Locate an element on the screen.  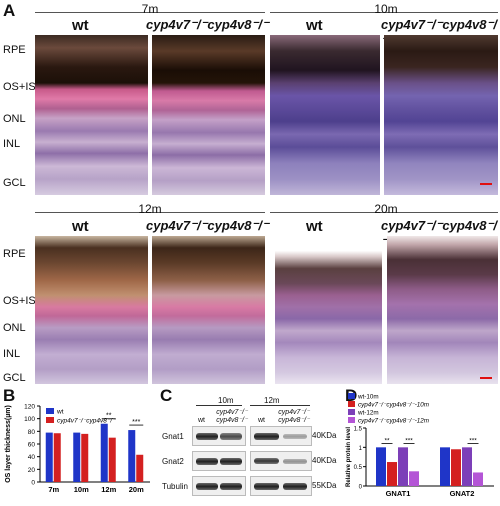
band-tubulin-ko-10m is located at coordinates (231, 486).